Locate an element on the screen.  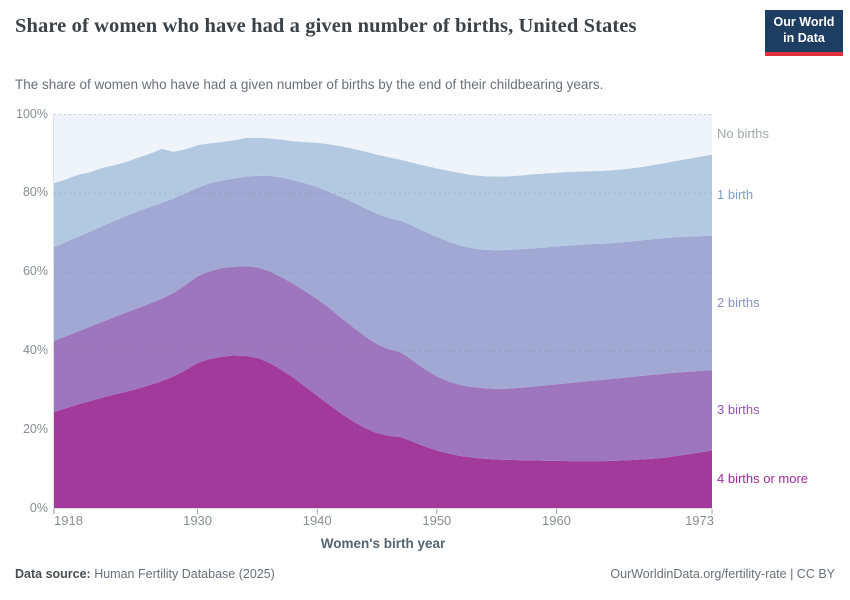
owid-logo: Our World in Data is located at coordinates (804, 33).